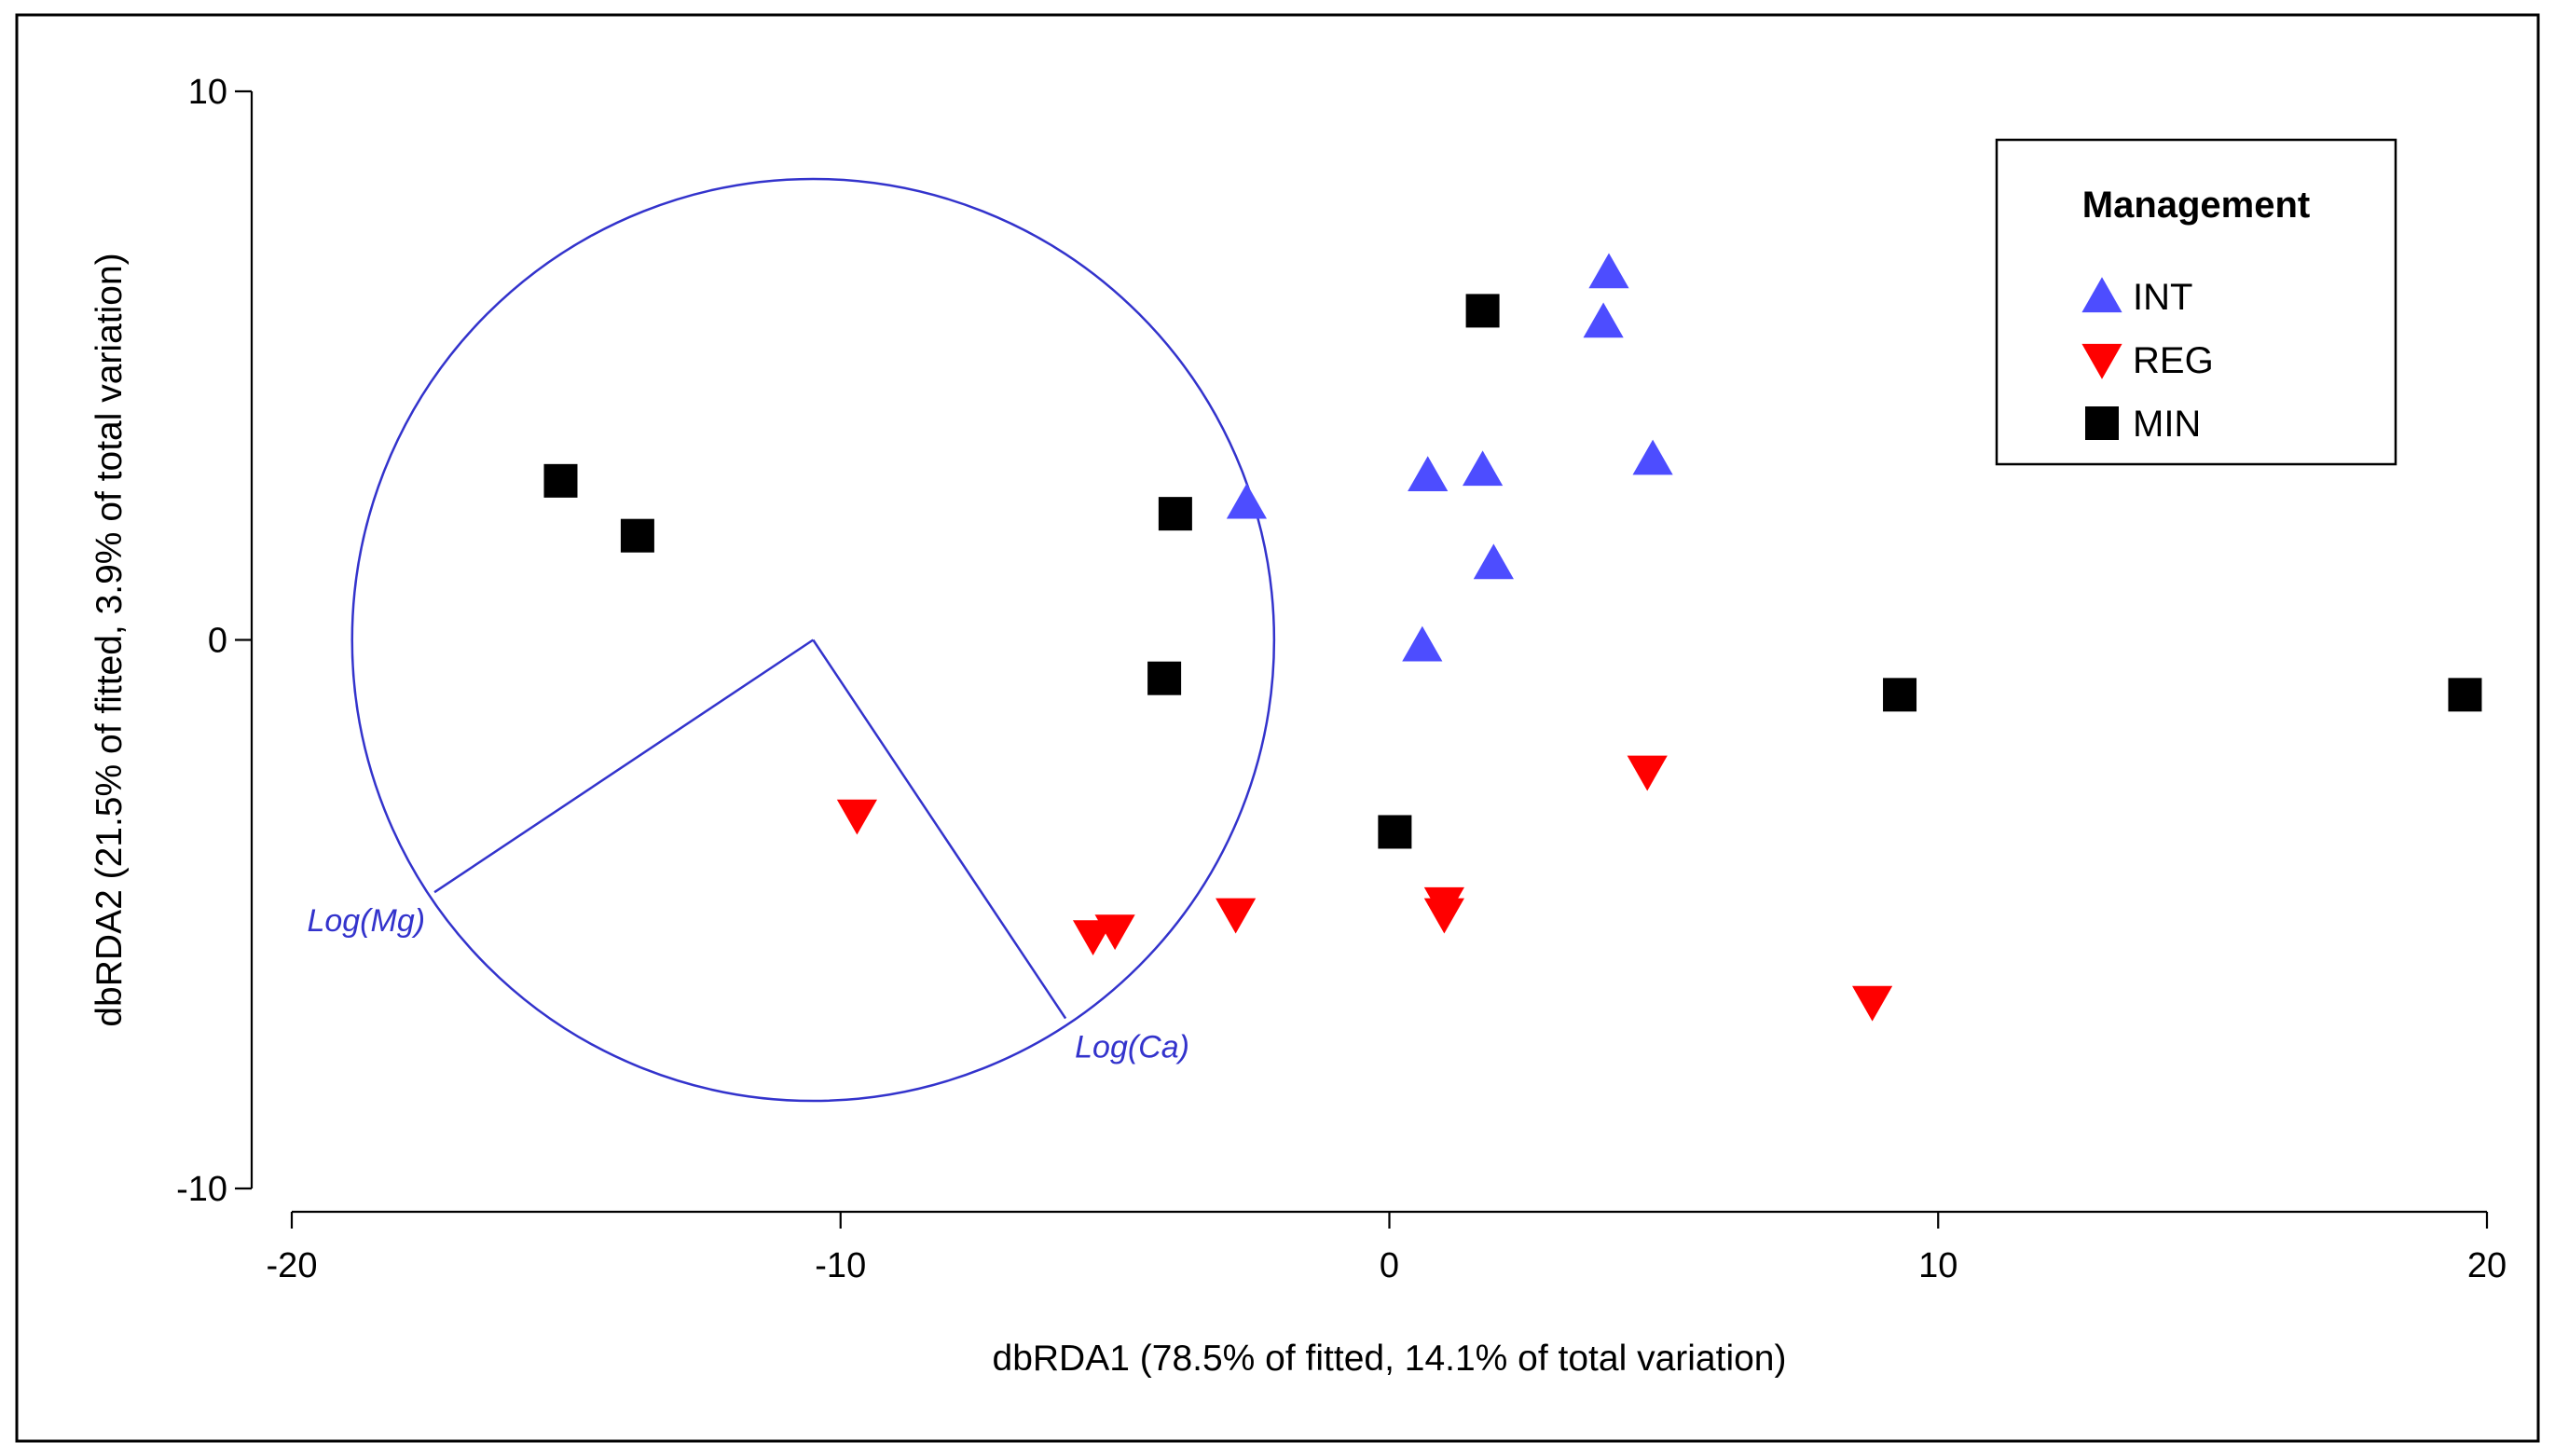 Image resolution: width=2555 pixels, height=1456 pixels. Describe the element at coordinates (2163, 297) in the screenshot. I see `legend-label-int: INT` at that location.